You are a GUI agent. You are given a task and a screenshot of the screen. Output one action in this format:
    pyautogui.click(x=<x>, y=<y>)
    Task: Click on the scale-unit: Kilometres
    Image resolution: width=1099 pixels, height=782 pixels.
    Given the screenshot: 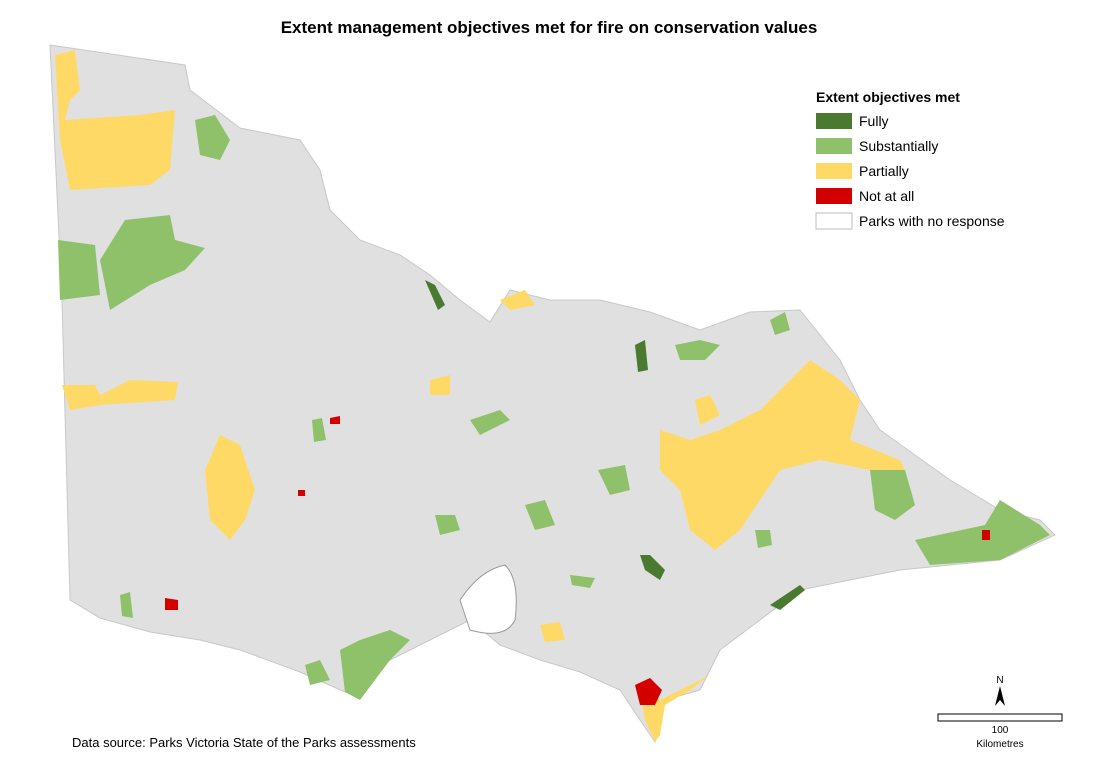 What is the action you would take?
    pyautogui.click(x=999, y=744)
    